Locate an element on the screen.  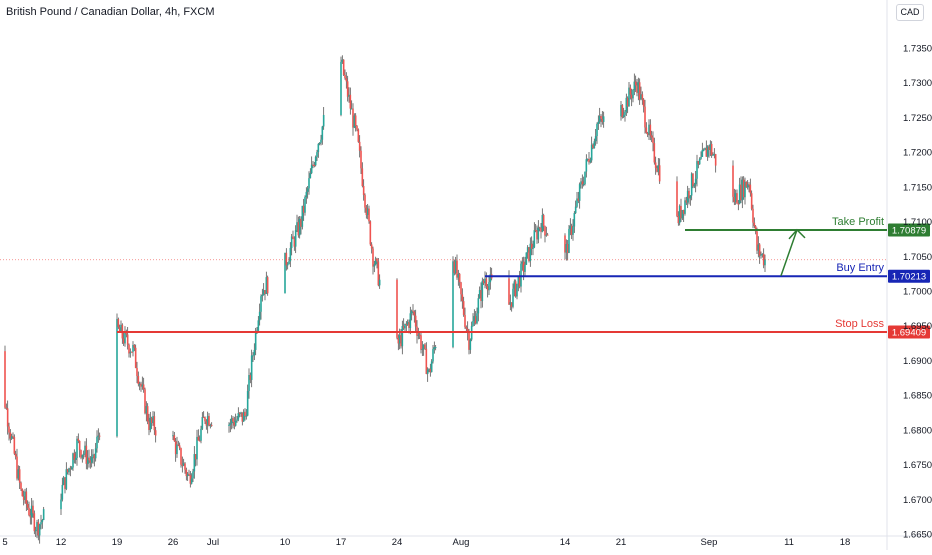
y-tick-label: 1.70500 is located at coordinates (917, 257).